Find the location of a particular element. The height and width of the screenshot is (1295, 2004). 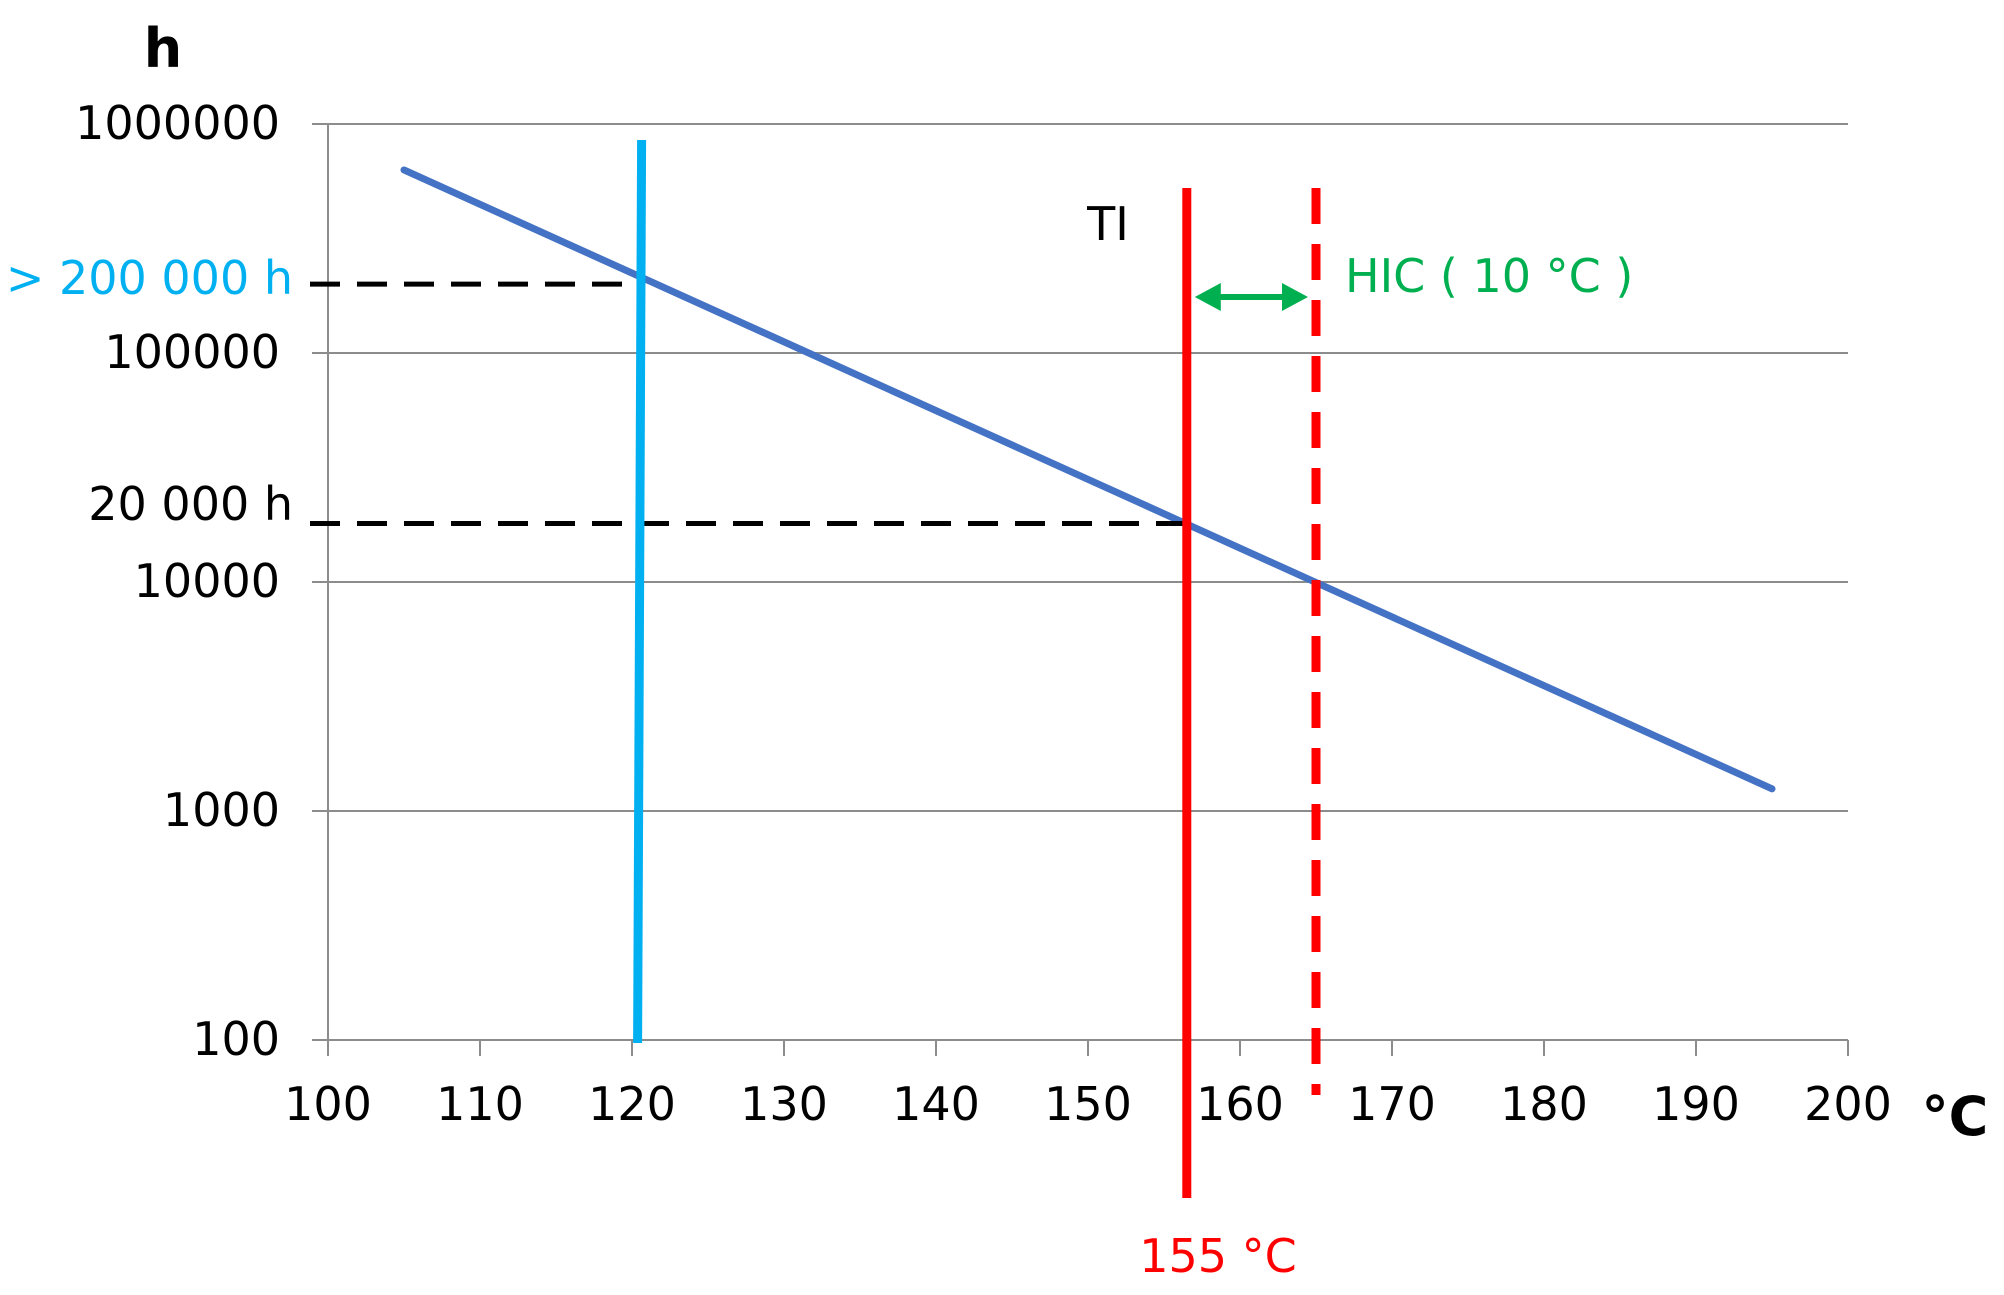

y-tick-label: 100000 is located at coordinates (192, 352).